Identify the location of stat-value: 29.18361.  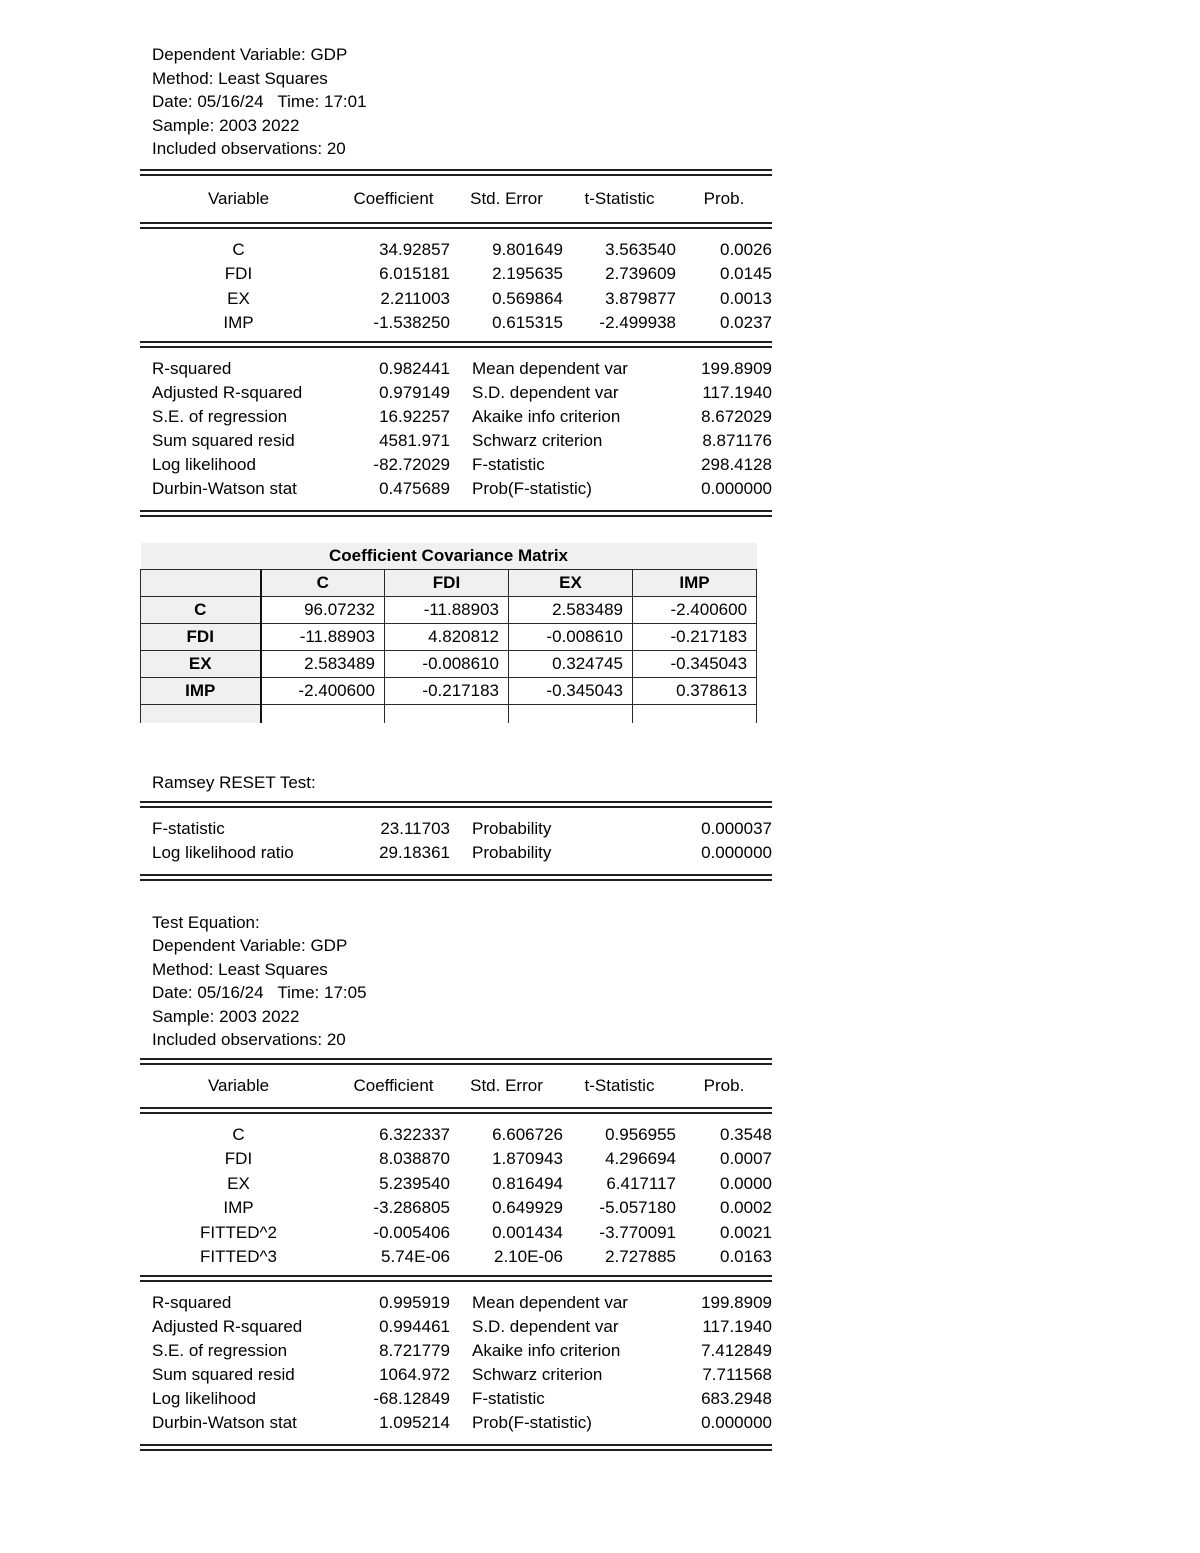
(414, 852).